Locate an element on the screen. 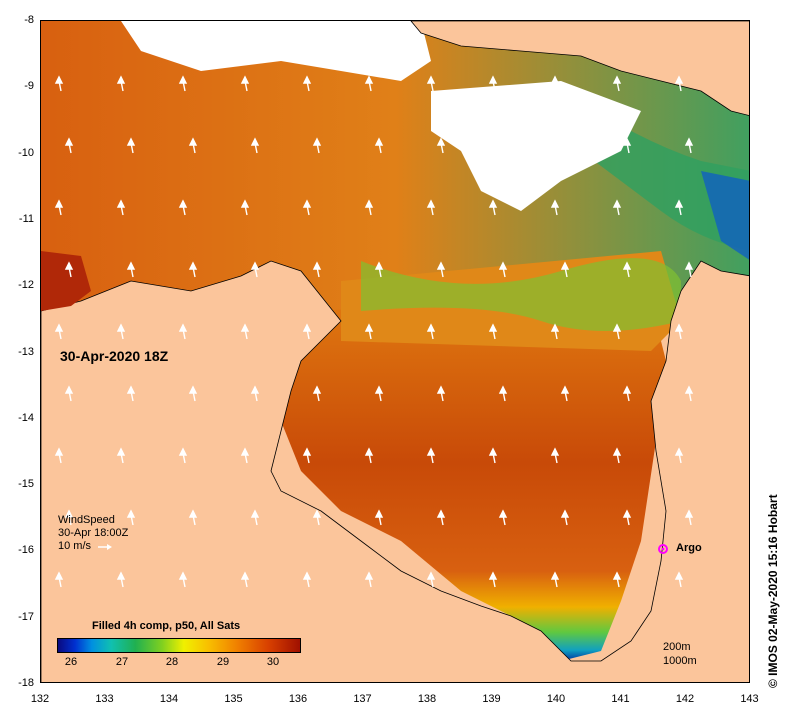  argo-label: Argo is located at coordinates (689, 548).